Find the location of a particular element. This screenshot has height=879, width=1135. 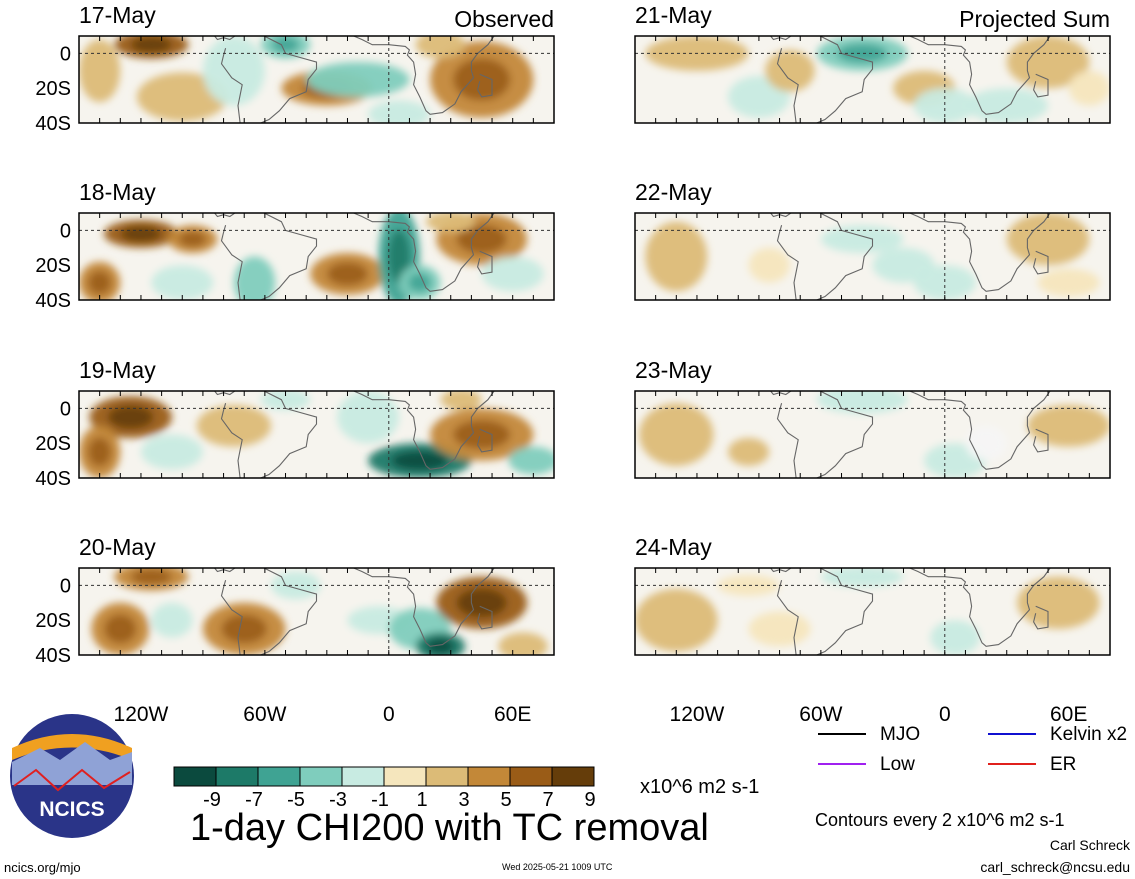

footer-email: carl_schreck@ncsu.edu is located at coordinates (1055, 867).